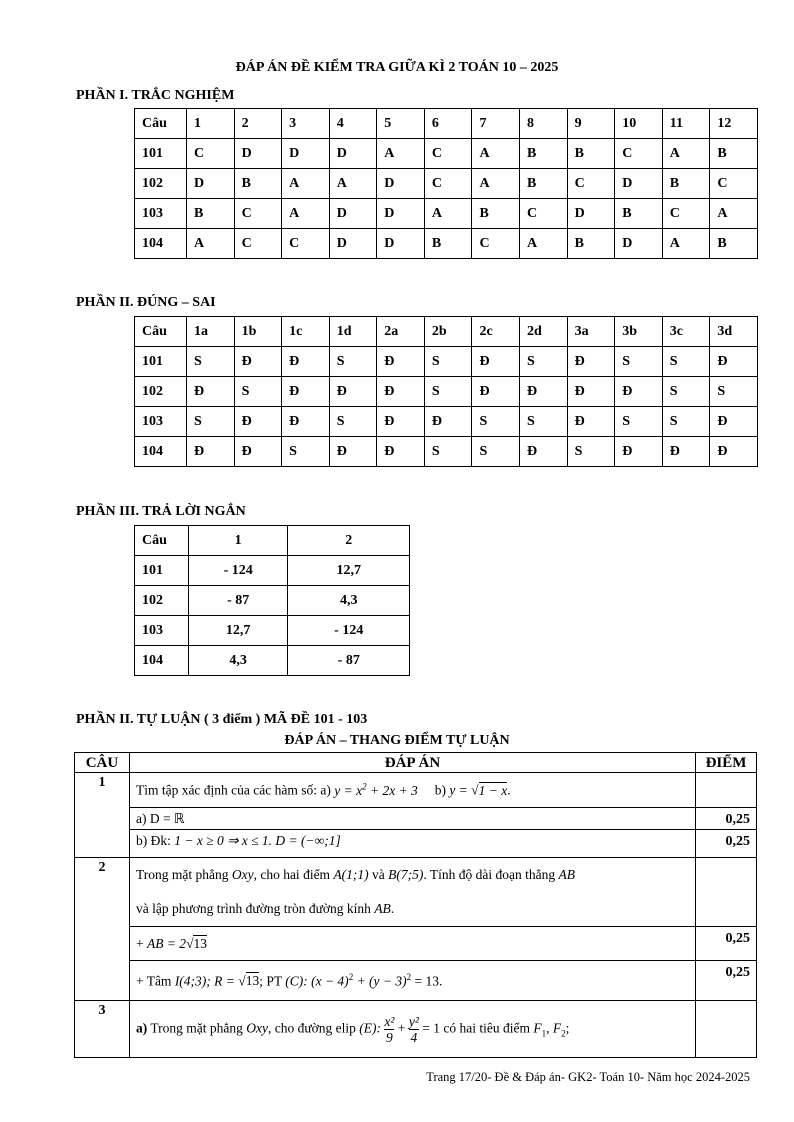  What do you see at coordinates (414, 1037) in the screenshot?
I see `m: 4` at bounding box center [414, 1037].